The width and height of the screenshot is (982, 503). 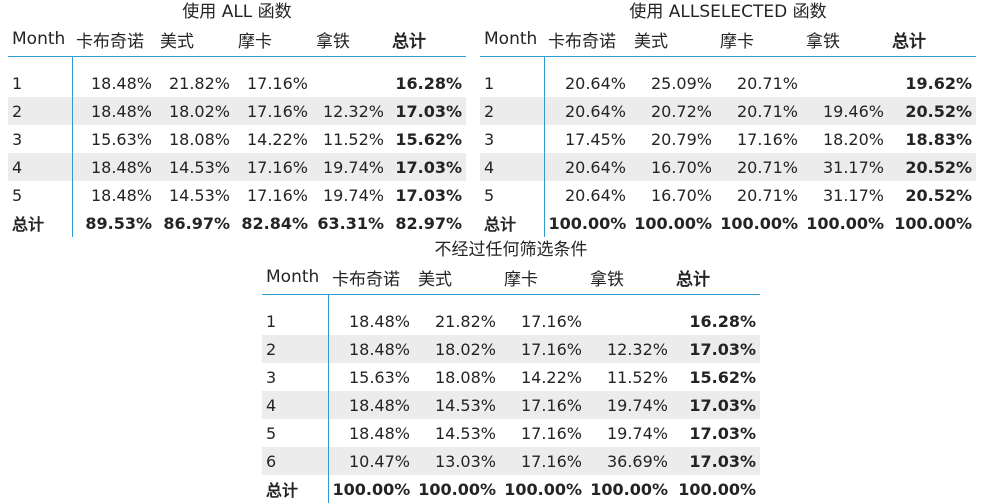 What do you see at coordinates (629, 461) in the screenshot?
I see `cell: 36.69%` at bounding box center [629, 461].